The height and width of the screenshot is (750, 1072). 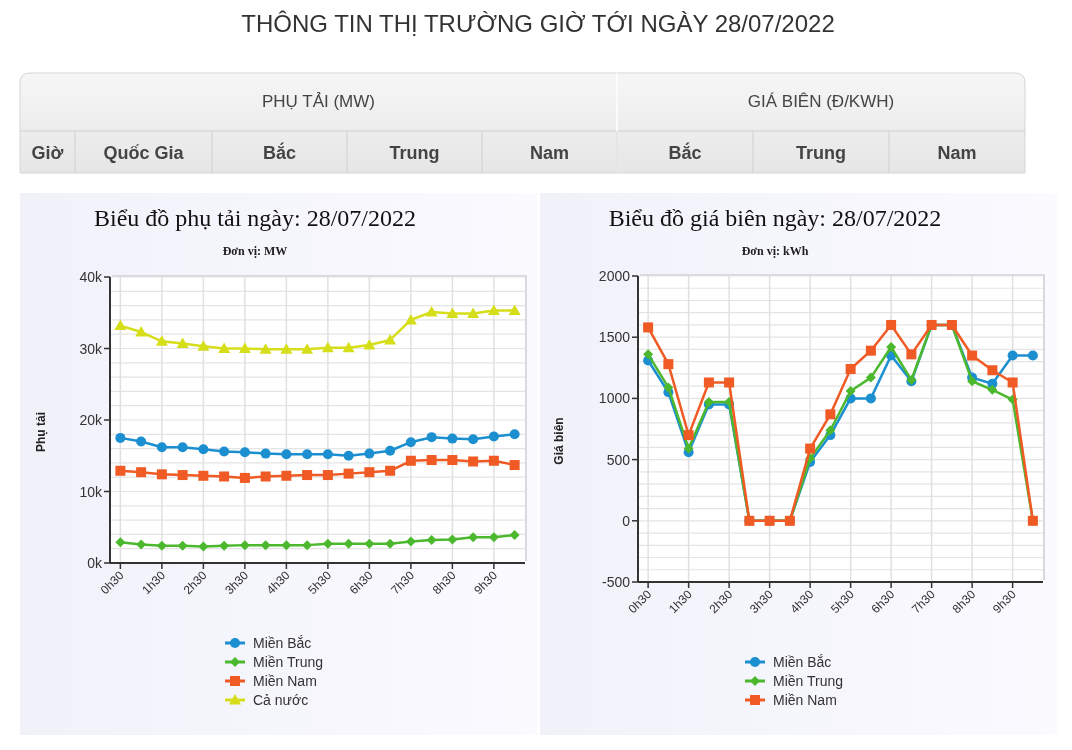 What do you see at coordinates (821, 101) in the screenshot?
I see `text: GIÁ BIÊN (Đ/KWH)` at bounding box center [821, 101].